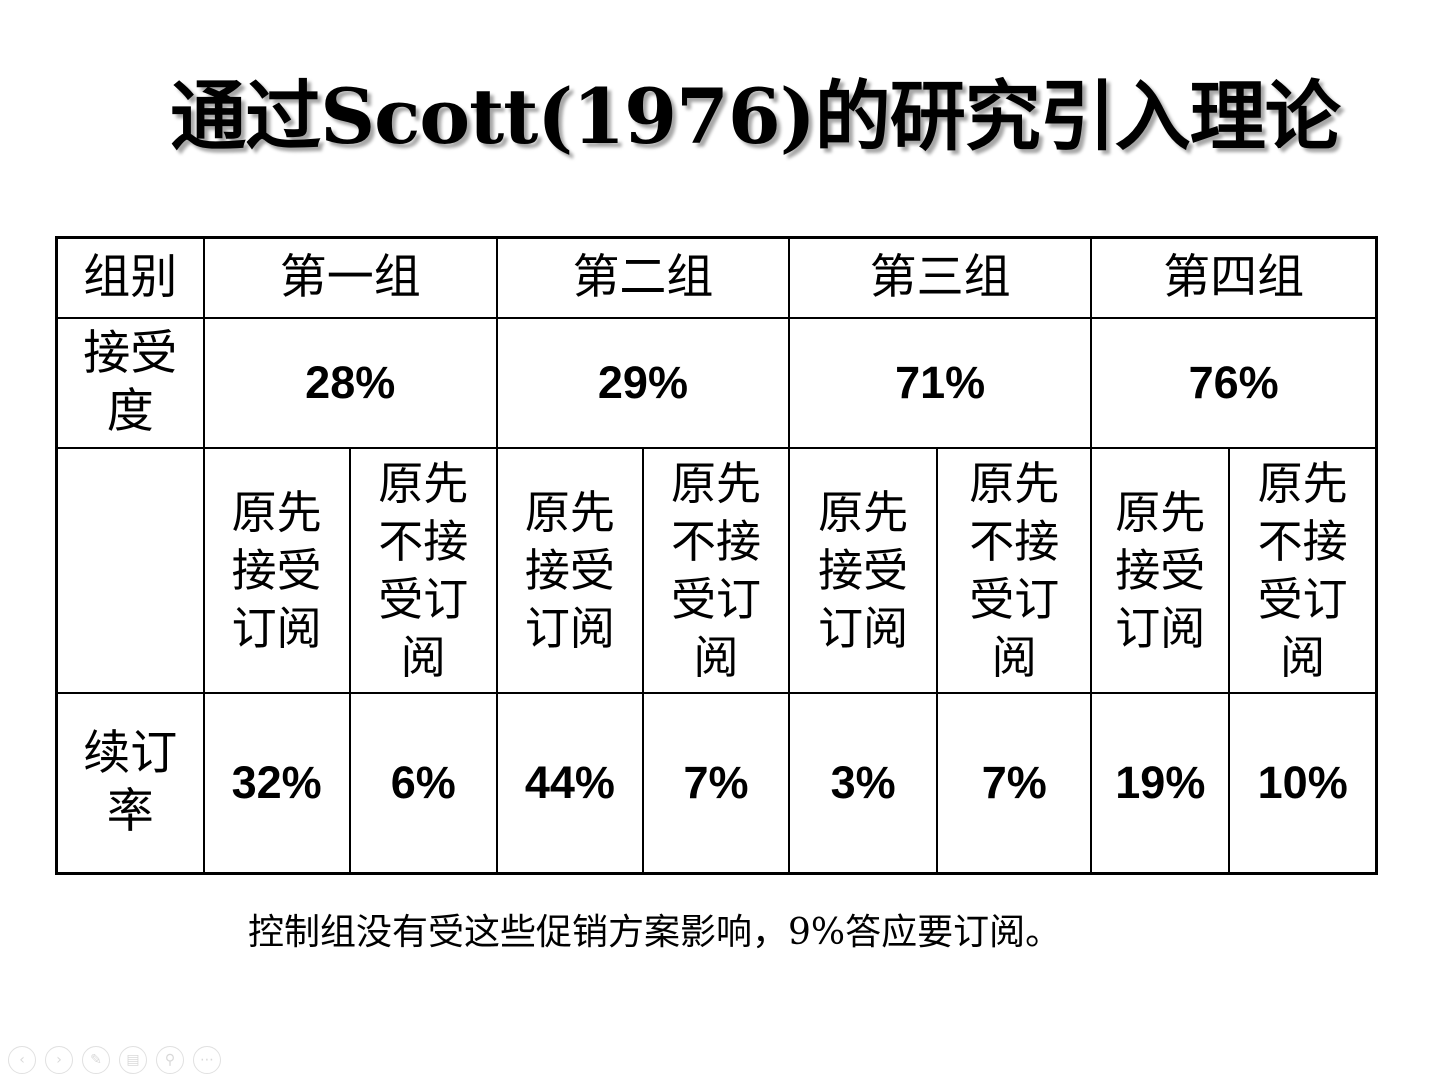 The width and height of the screenshot is (1440, 1080). Describe the element at coordinates (59, 1060) in the screenshot. I see `next-icon: ›` at that location.